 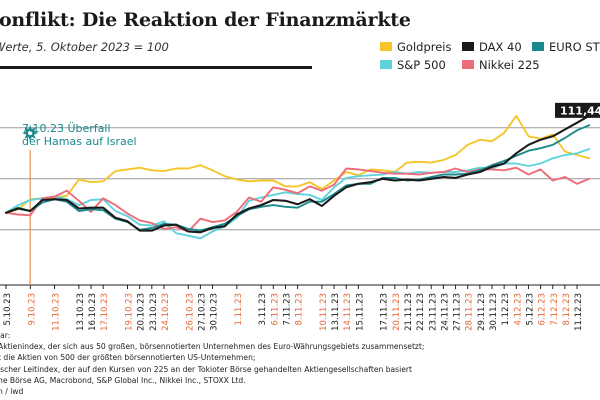 I want to click on x-tick-label: 26.10.23, so click(x=190, y=312).